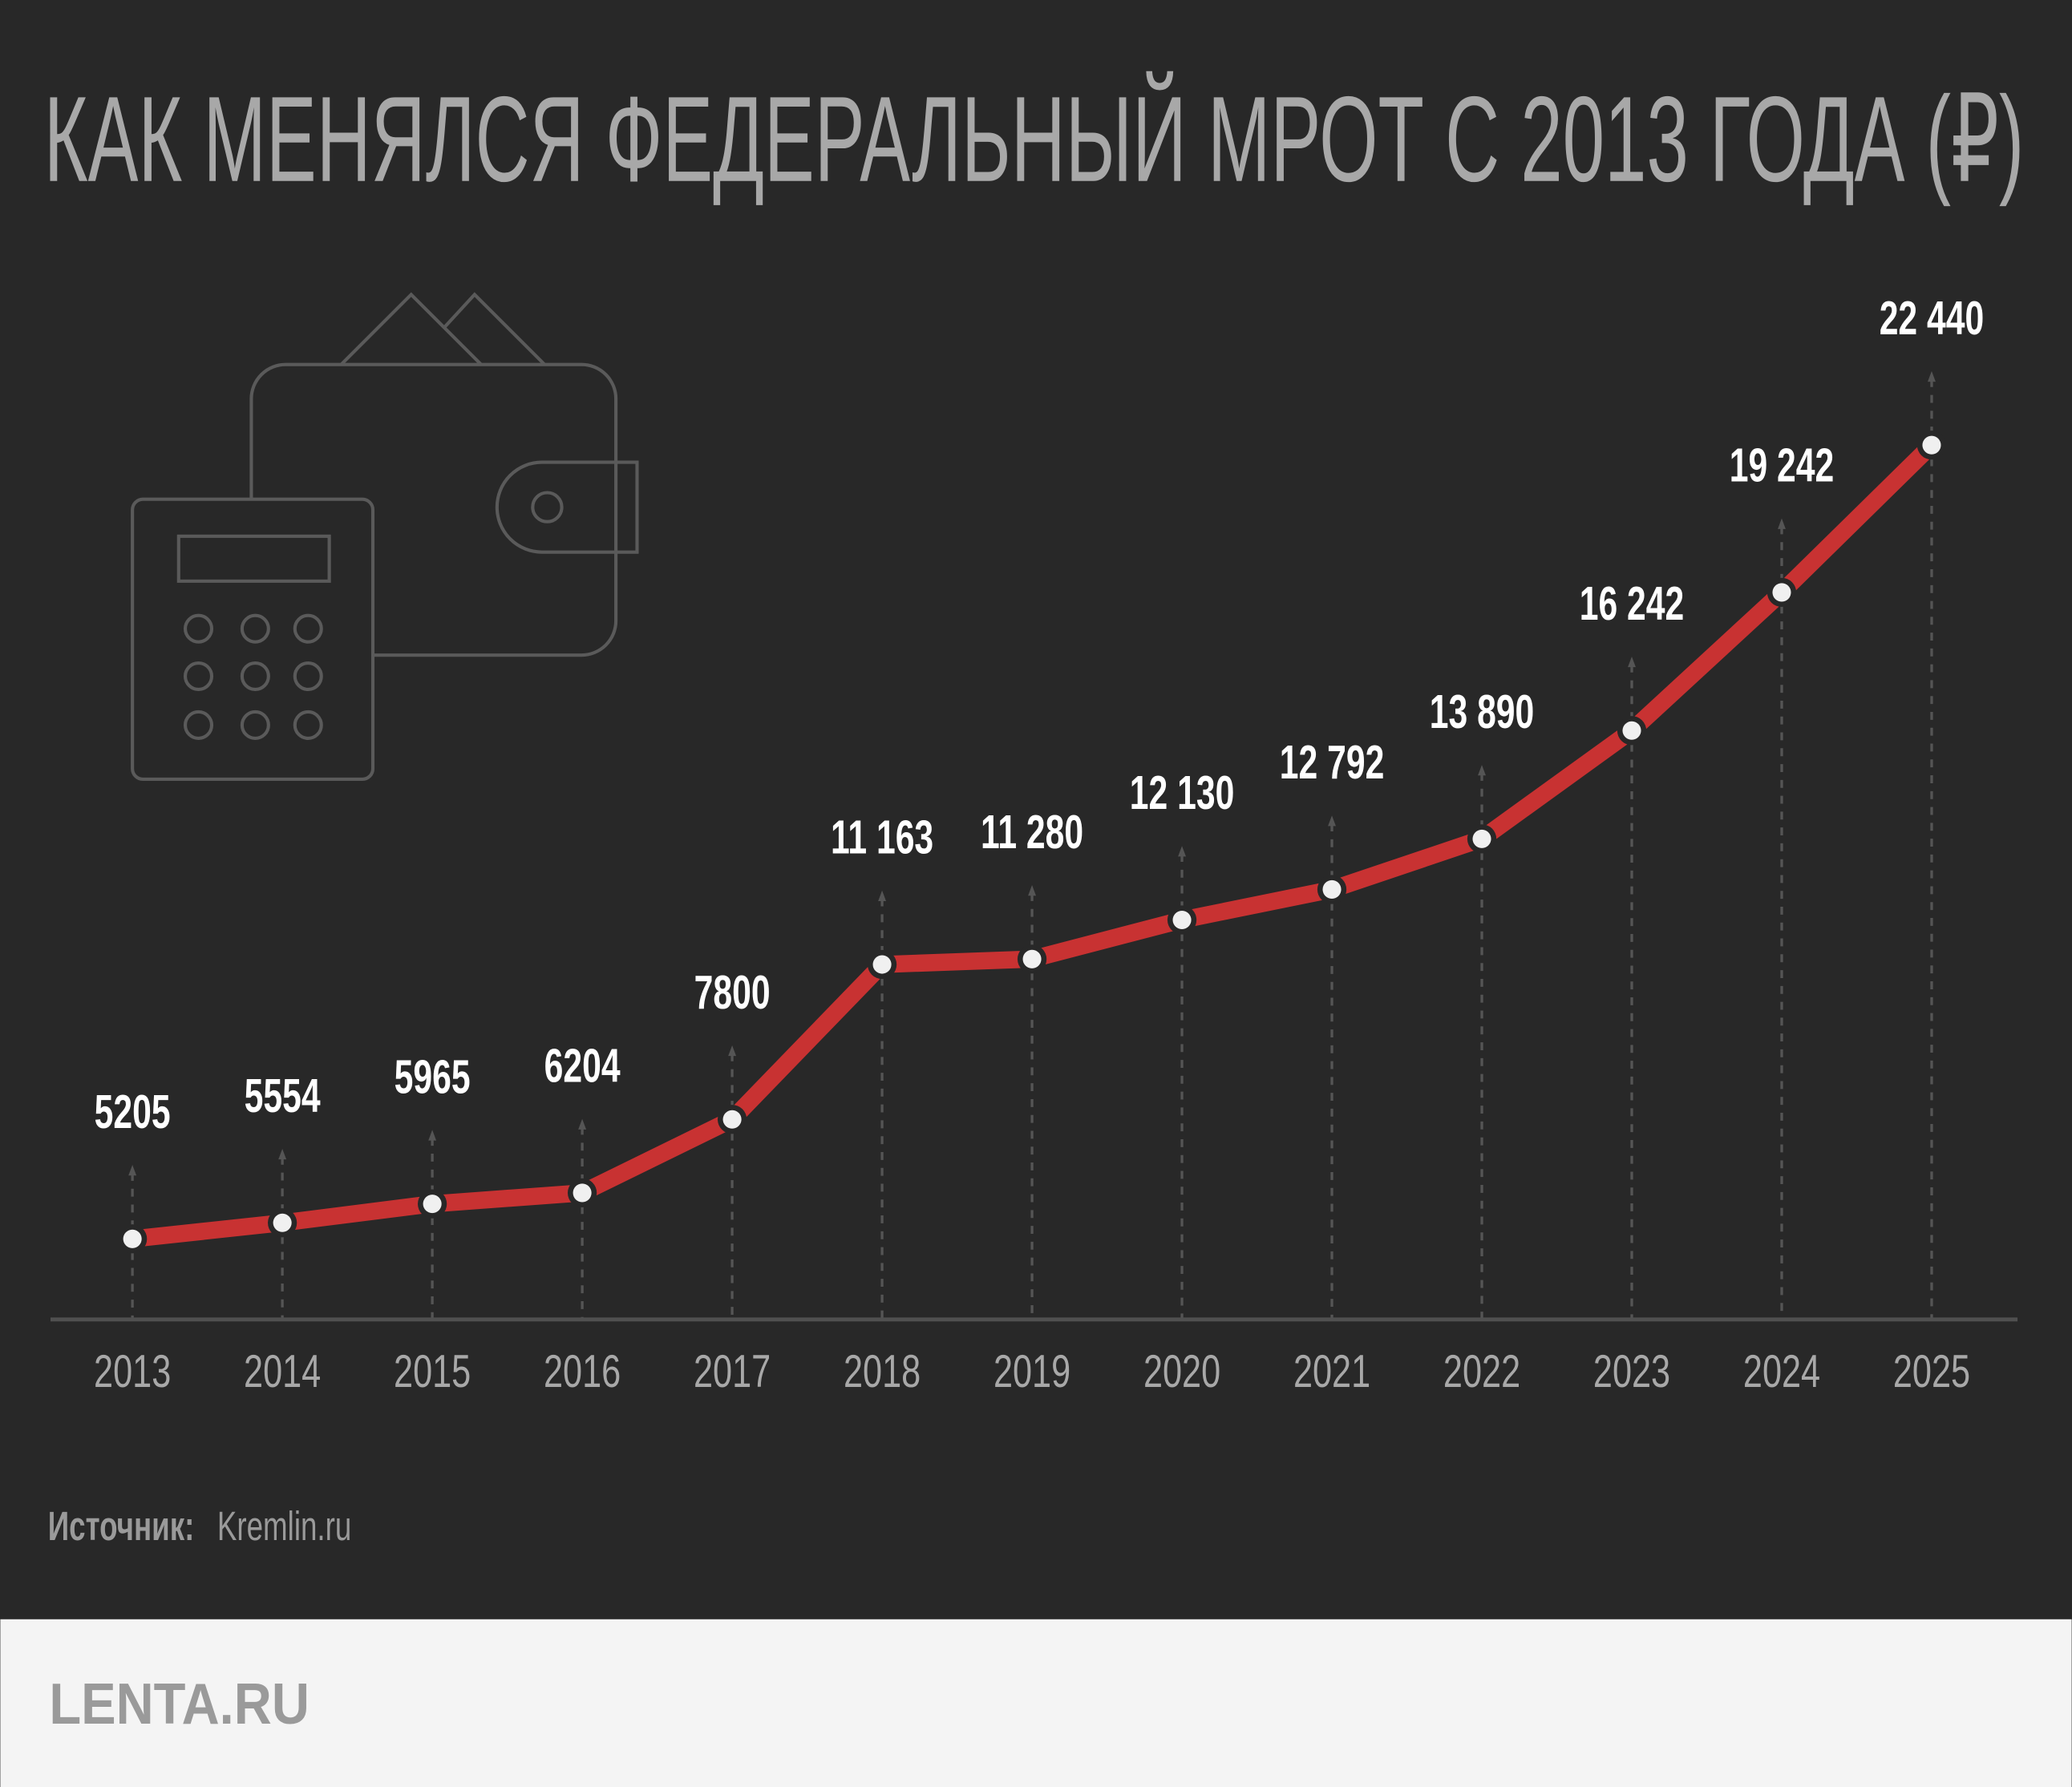 The height and width of the screenshot is (1787, 2072). I want to click on x-tick-label: 2016, so click(582, 1371).